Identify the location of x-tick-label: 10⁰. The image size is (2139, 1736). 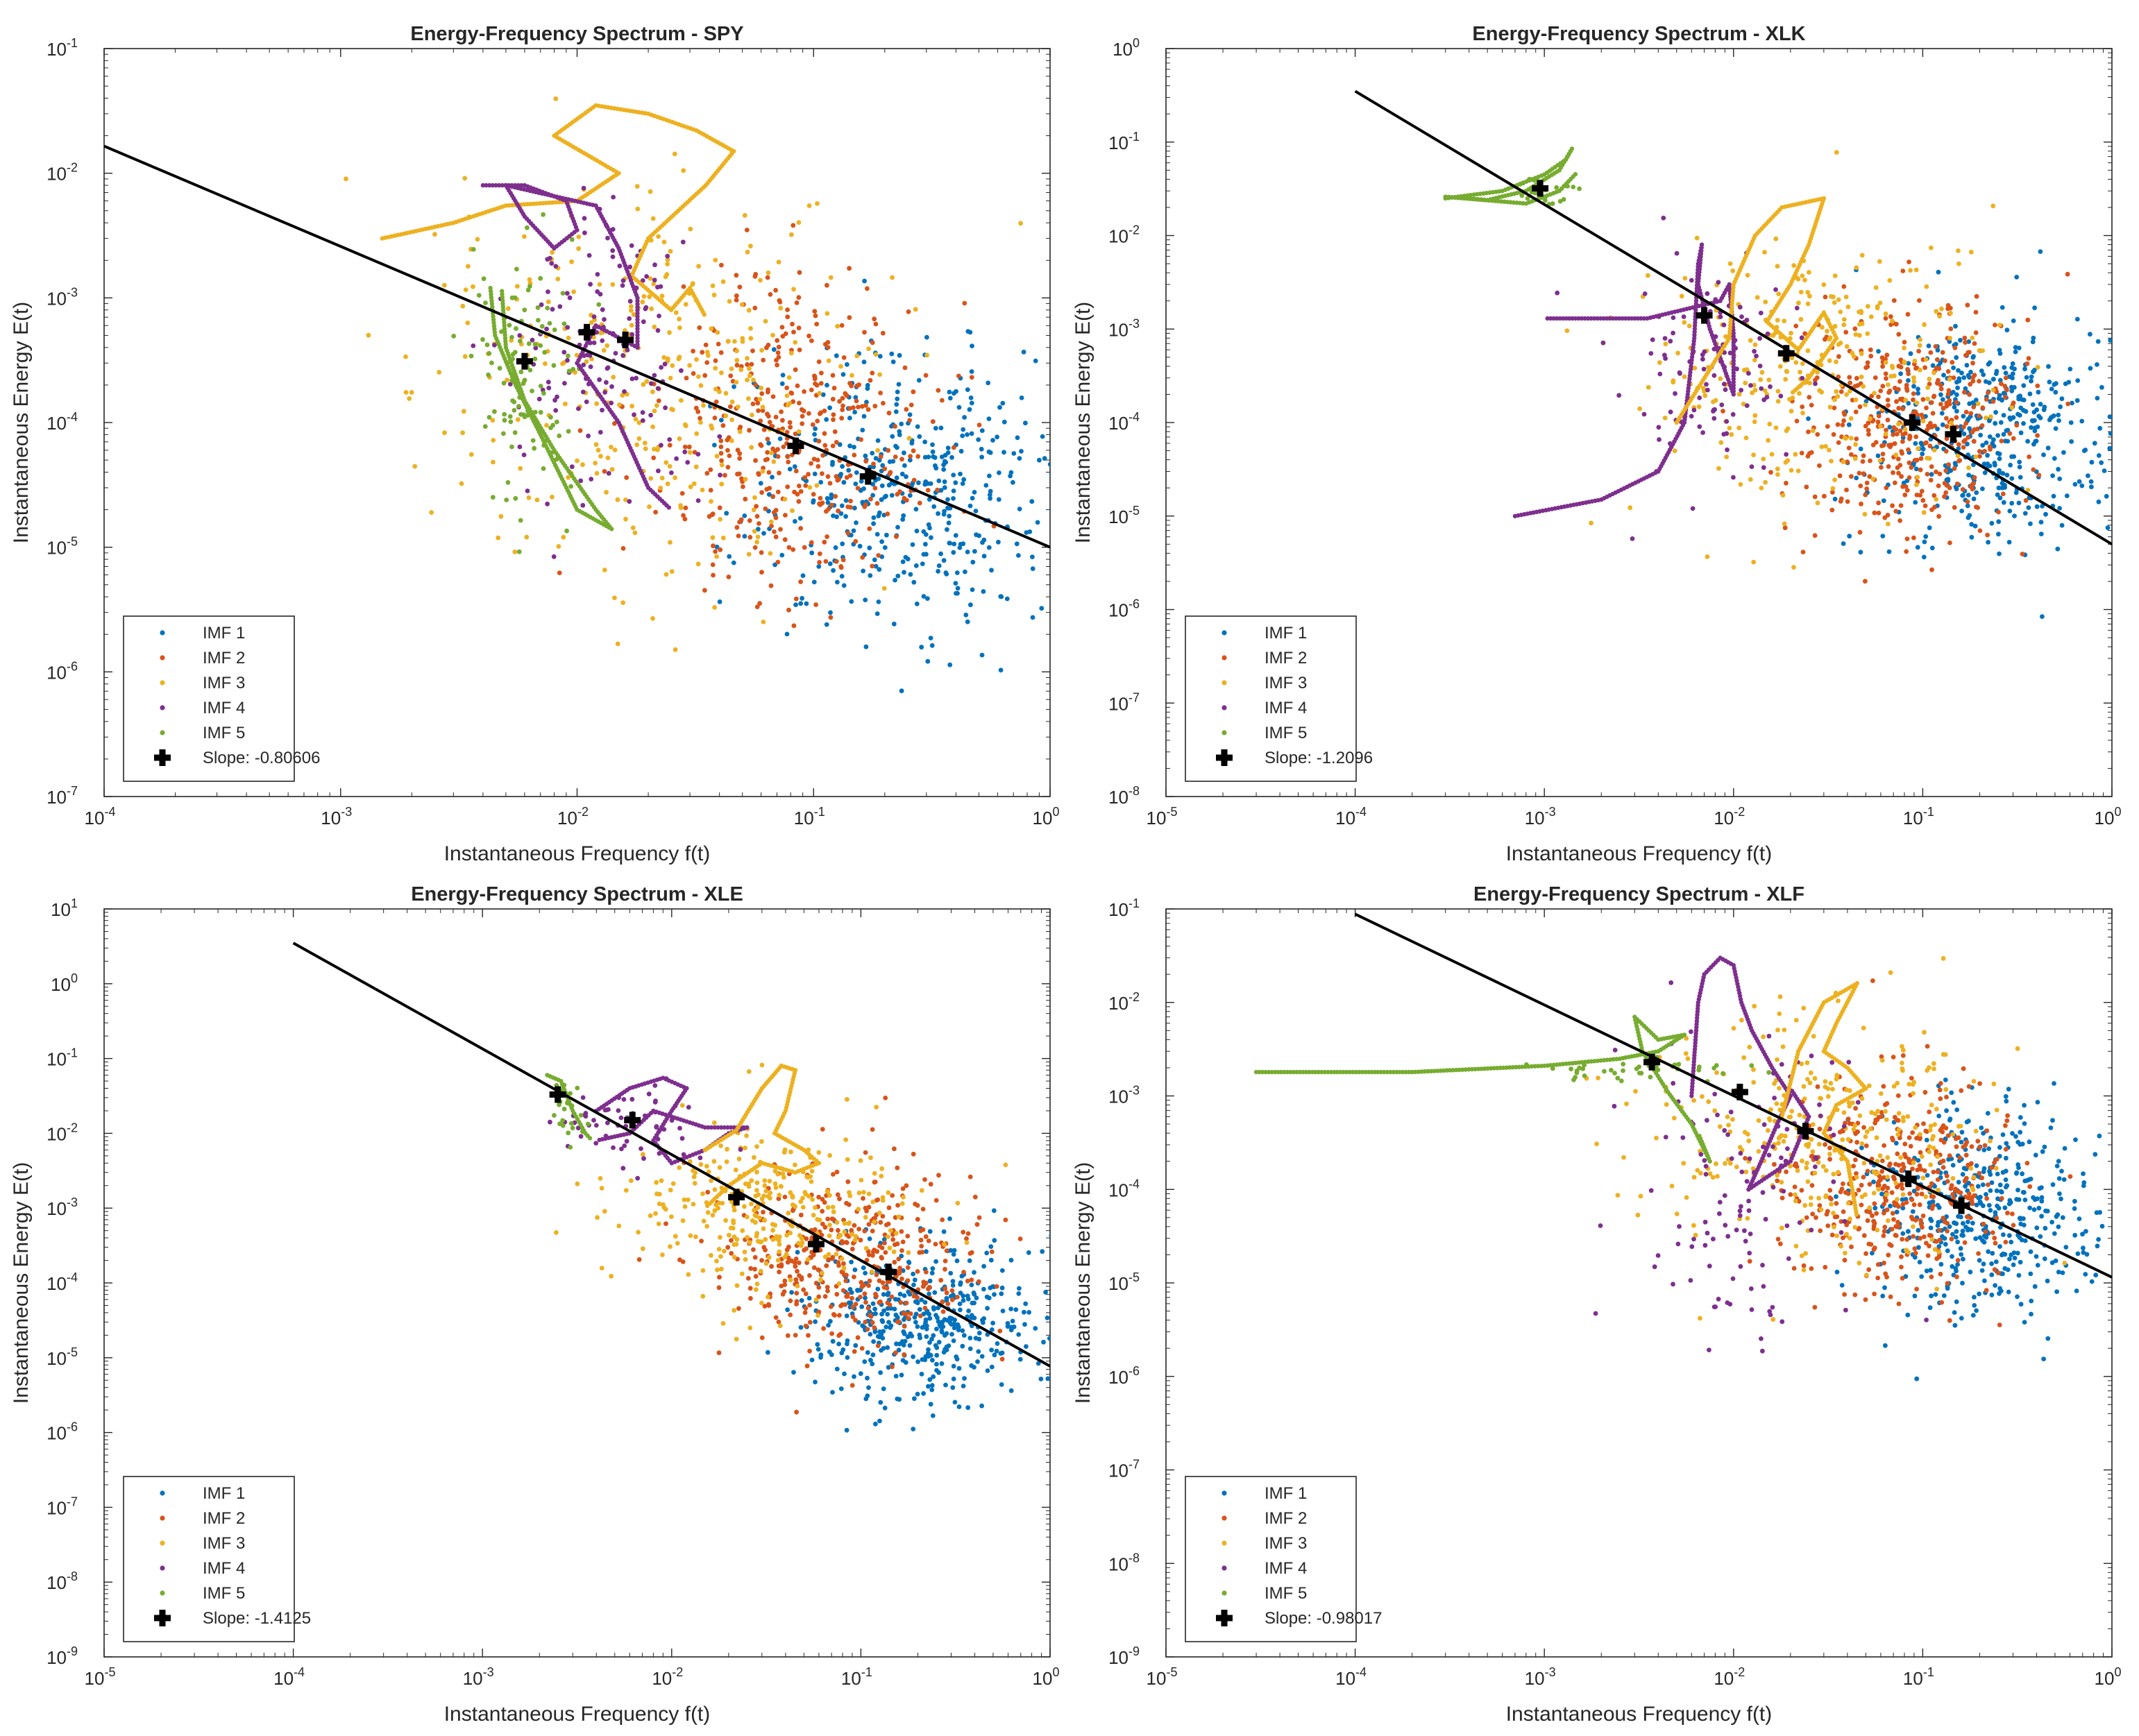
(2108, 816).